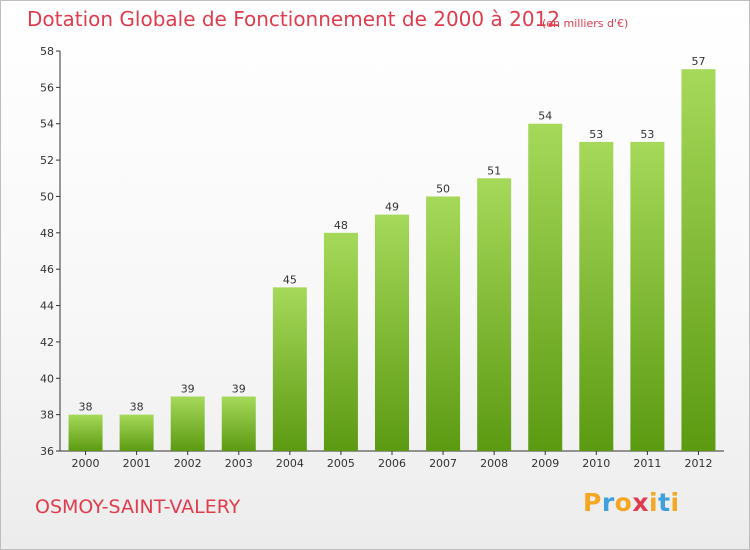 The height and width of the screenshot is (550, 750). What do you see at coordinates (545, 116) in the screenshot?
I see `data-label: 54` at bounding box center [545, 116].